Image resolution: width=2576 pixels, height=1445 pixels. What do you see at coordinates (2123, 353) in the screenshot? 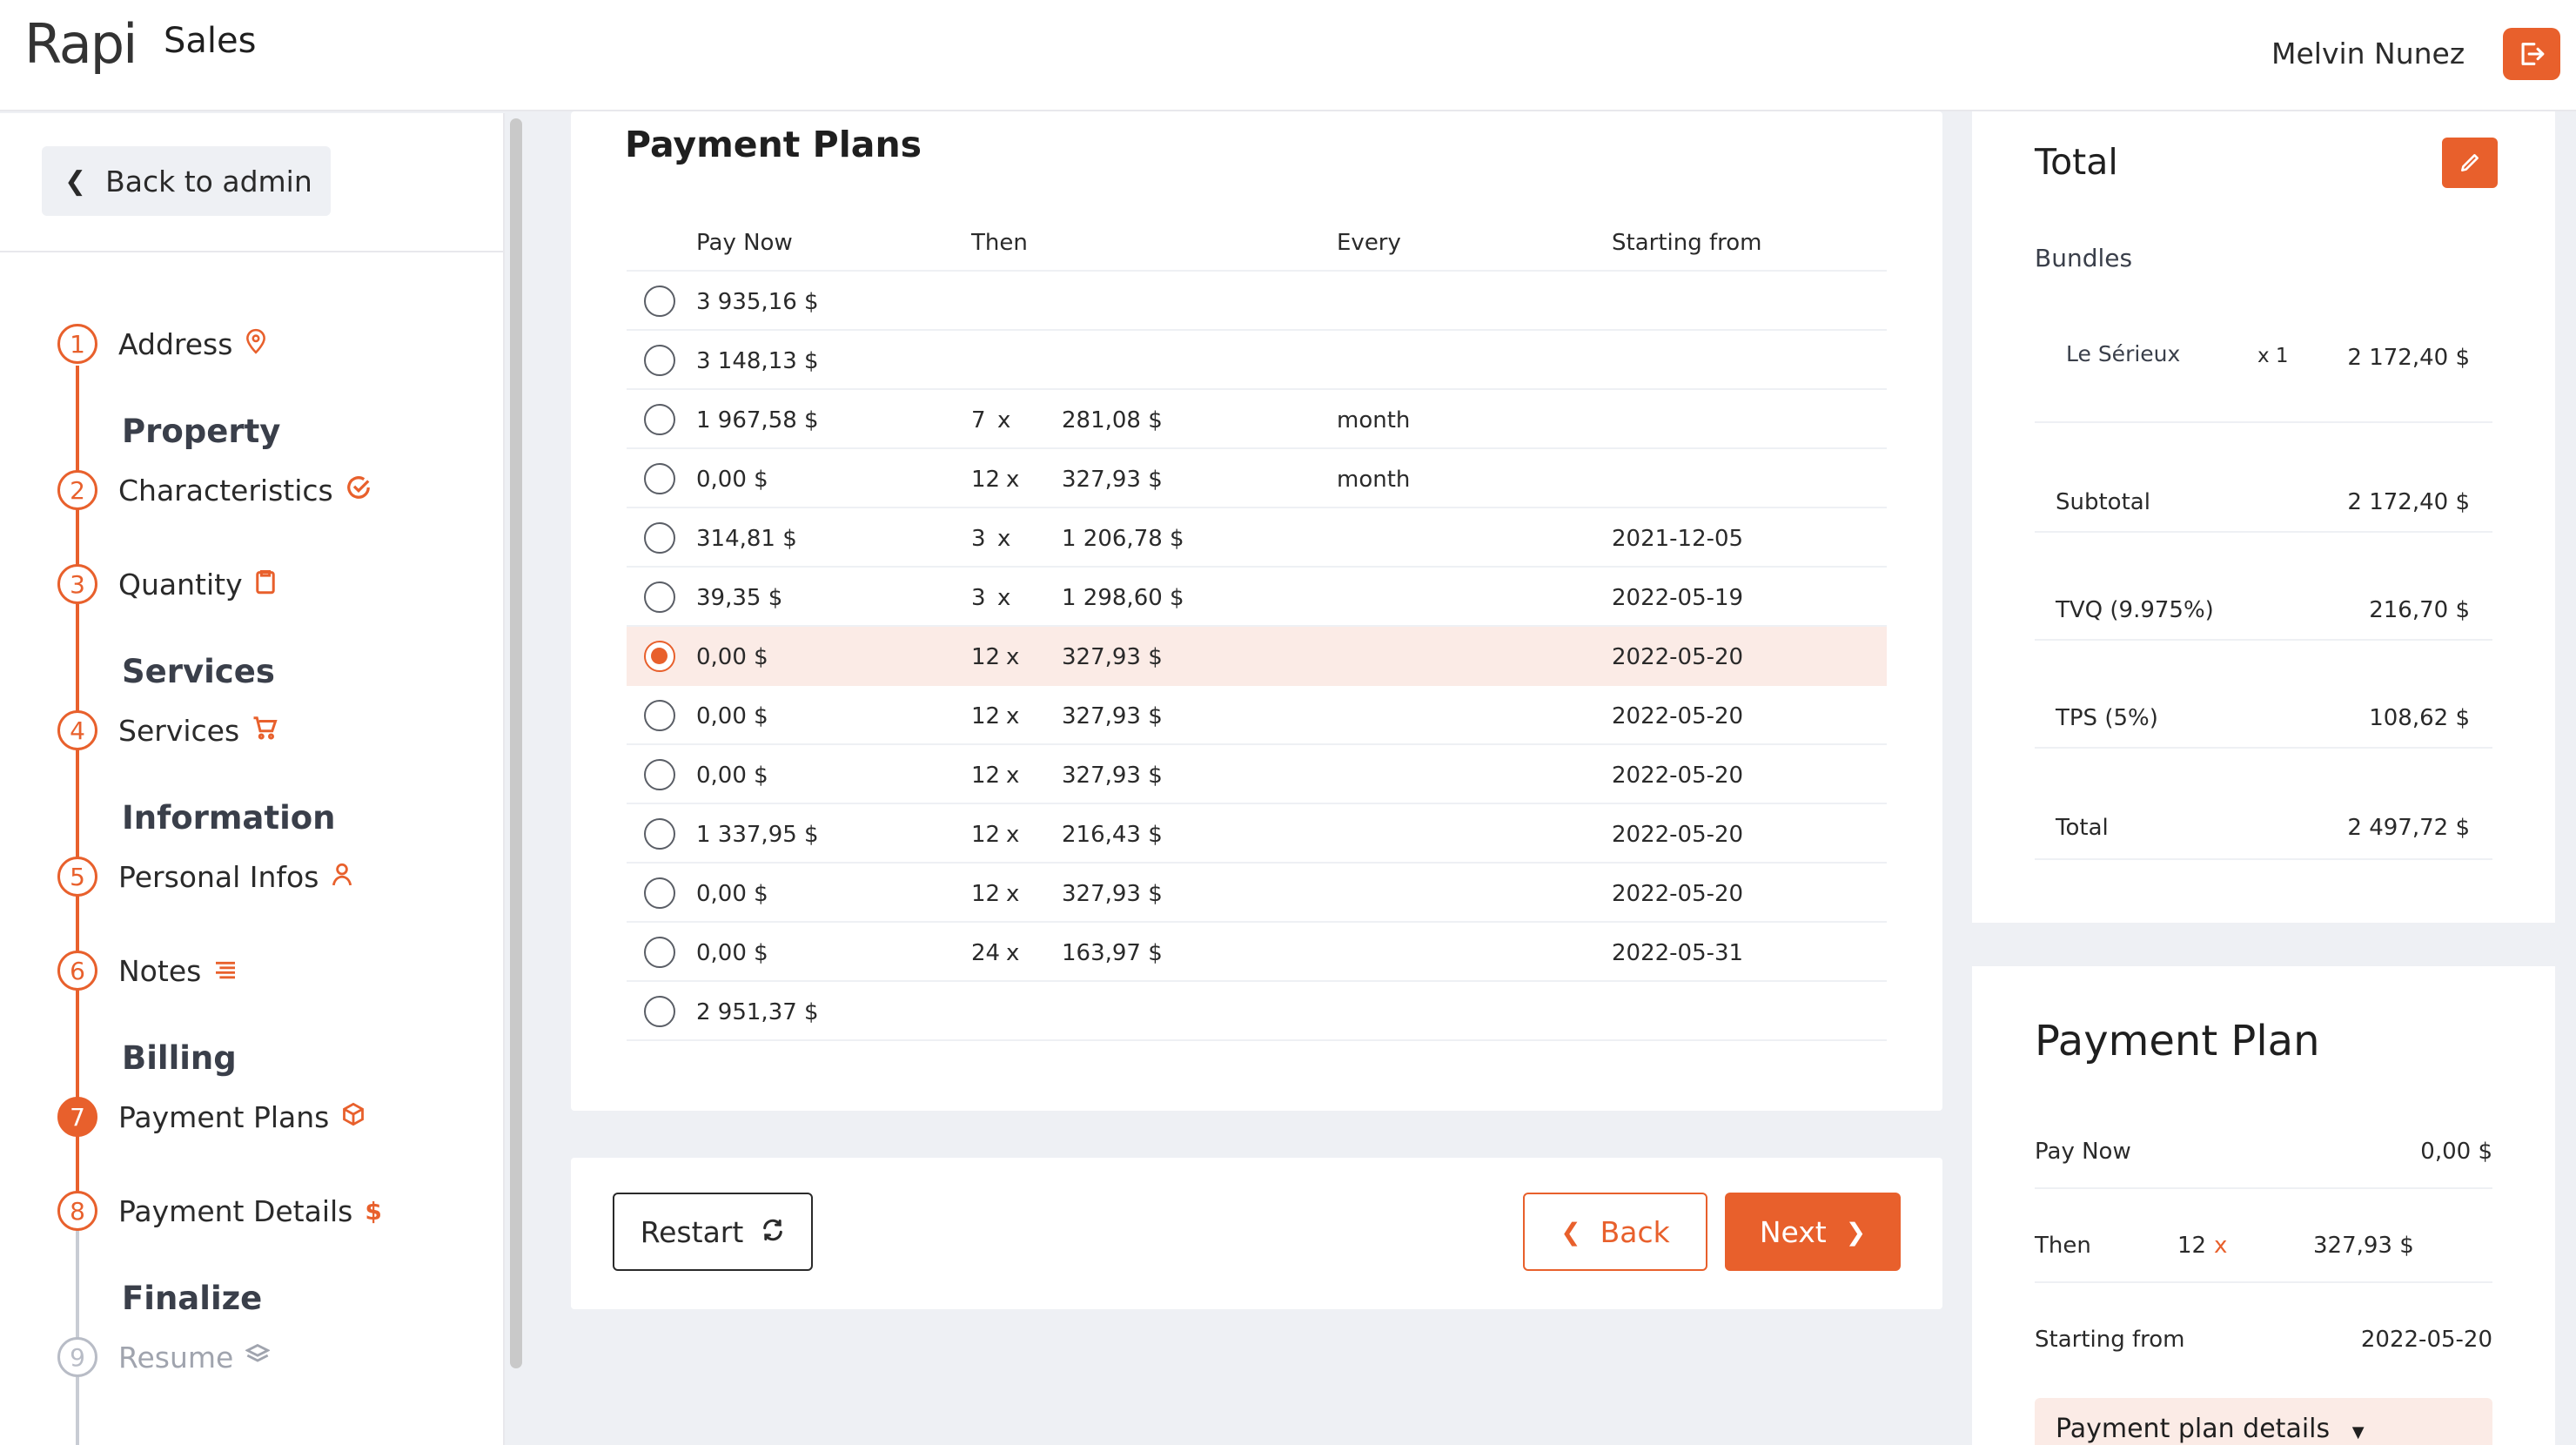
I see `bundle-name: Le Sérieux` at bounding box center [2123, 353].